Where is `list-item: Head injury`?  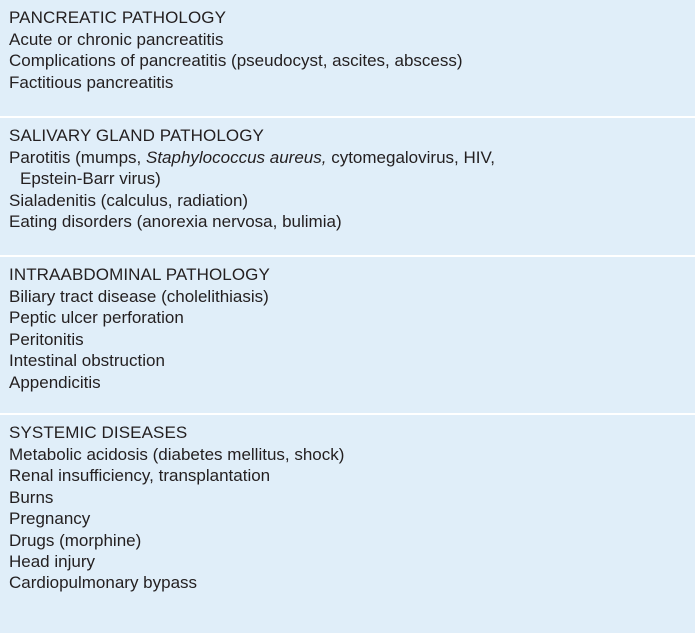 list-item: Head injury is located at coordinates (52, 562).